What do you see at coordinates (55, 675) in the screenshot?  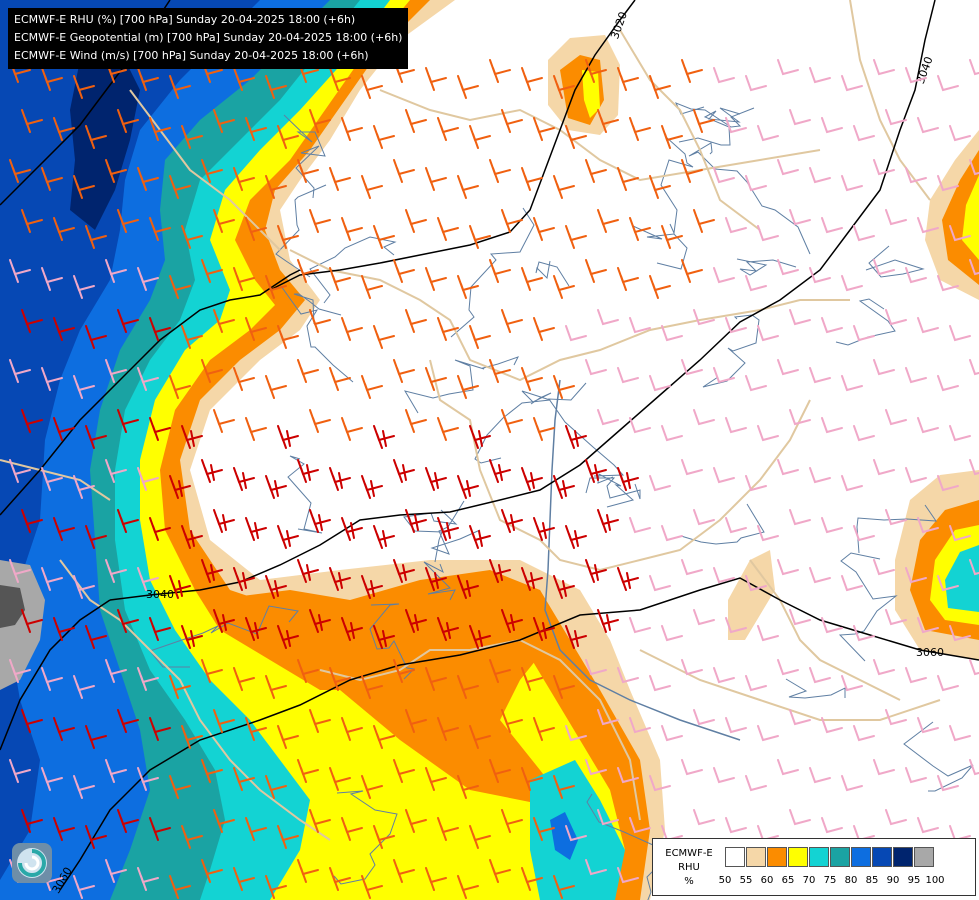 I see `contour-line-3040-lower` at bounding box center [55, 675].